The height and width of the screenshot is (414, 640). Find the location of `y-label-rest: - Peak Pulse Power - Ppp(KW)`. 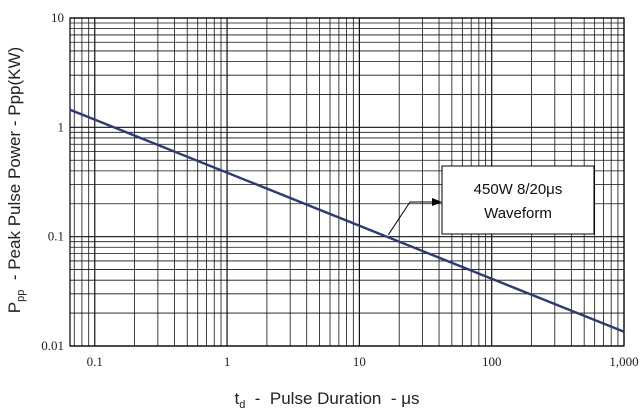

y-label-rest: - Peak Pulse Power - Ppp(KW) is located at coordinates (14, 168).